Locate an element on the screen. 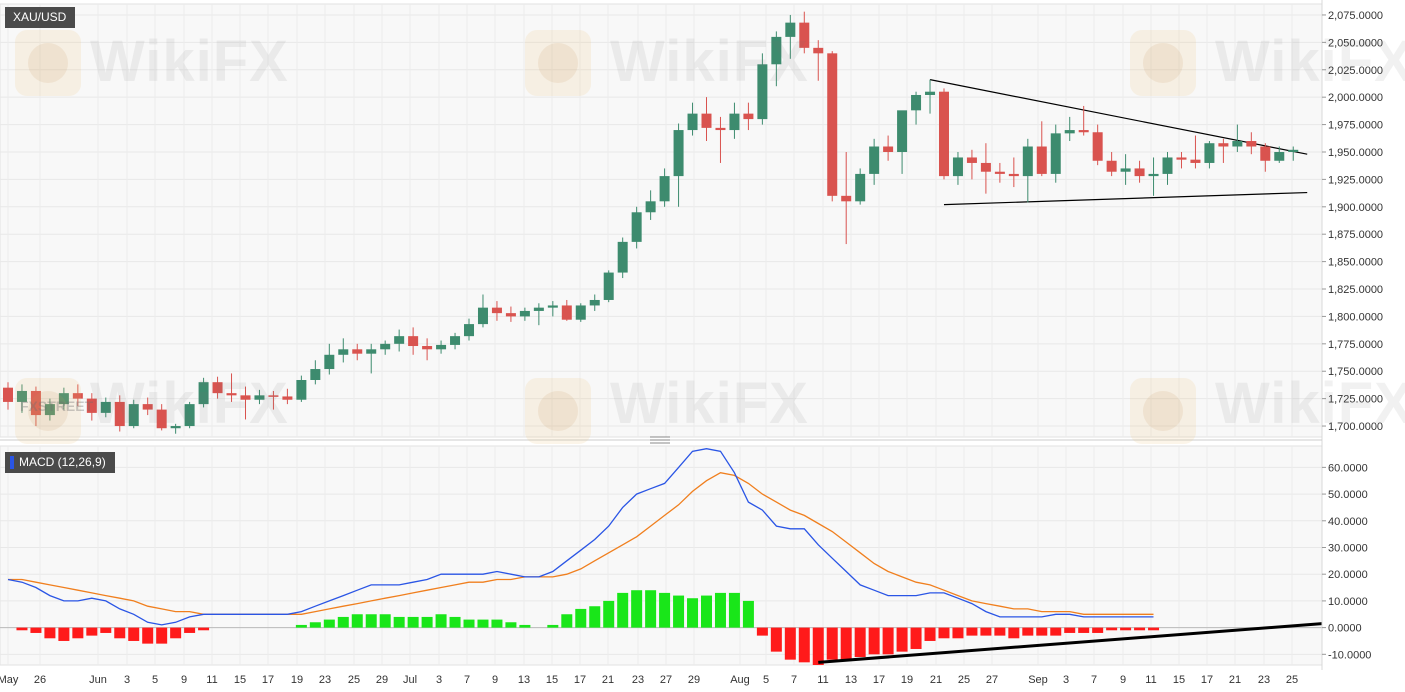 Image resolution: width=1405 pixels, height=692 pixels. price-y-tick-label: 2,000.0000 is located at coordinates (1355, 98).